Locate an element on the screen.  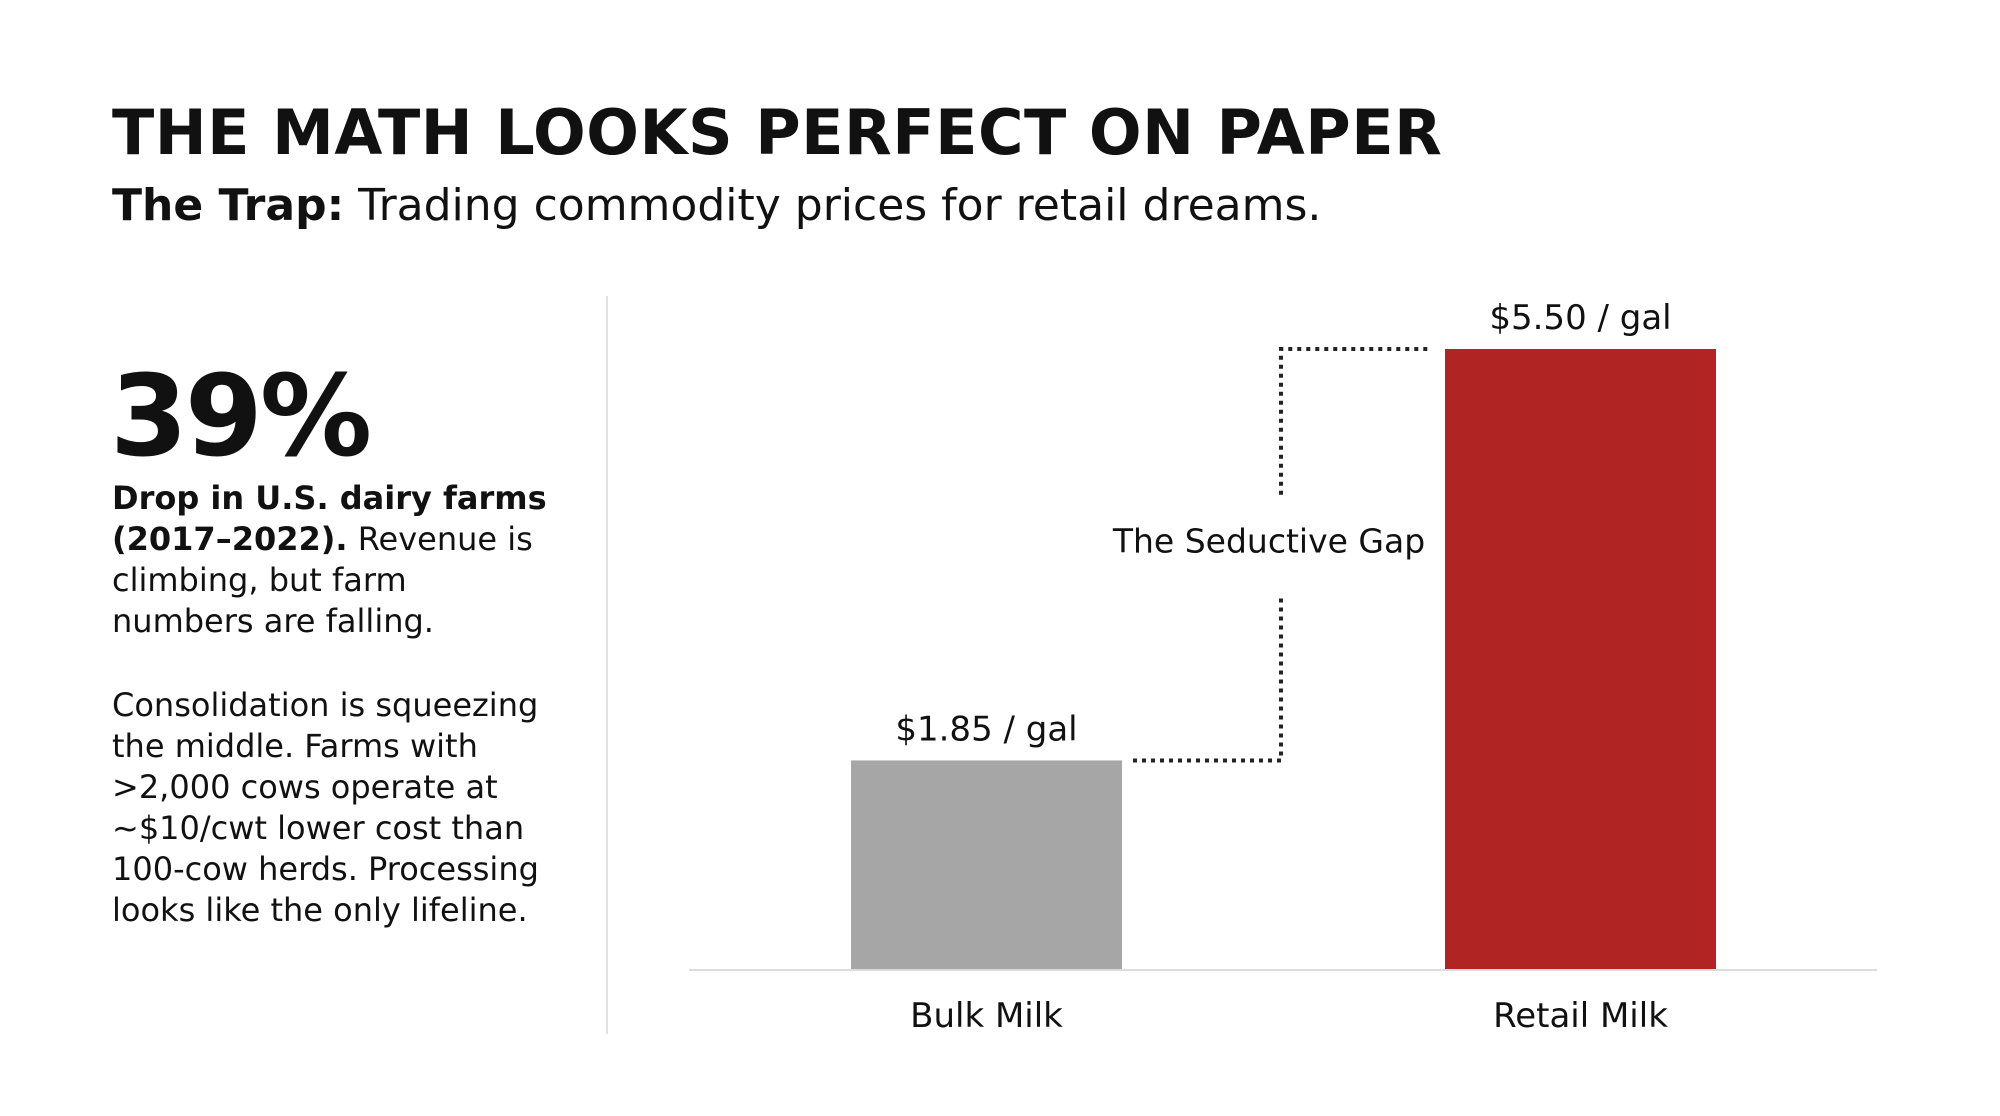
value-label: $1.85 / gal is located at coordinates (986, 729).